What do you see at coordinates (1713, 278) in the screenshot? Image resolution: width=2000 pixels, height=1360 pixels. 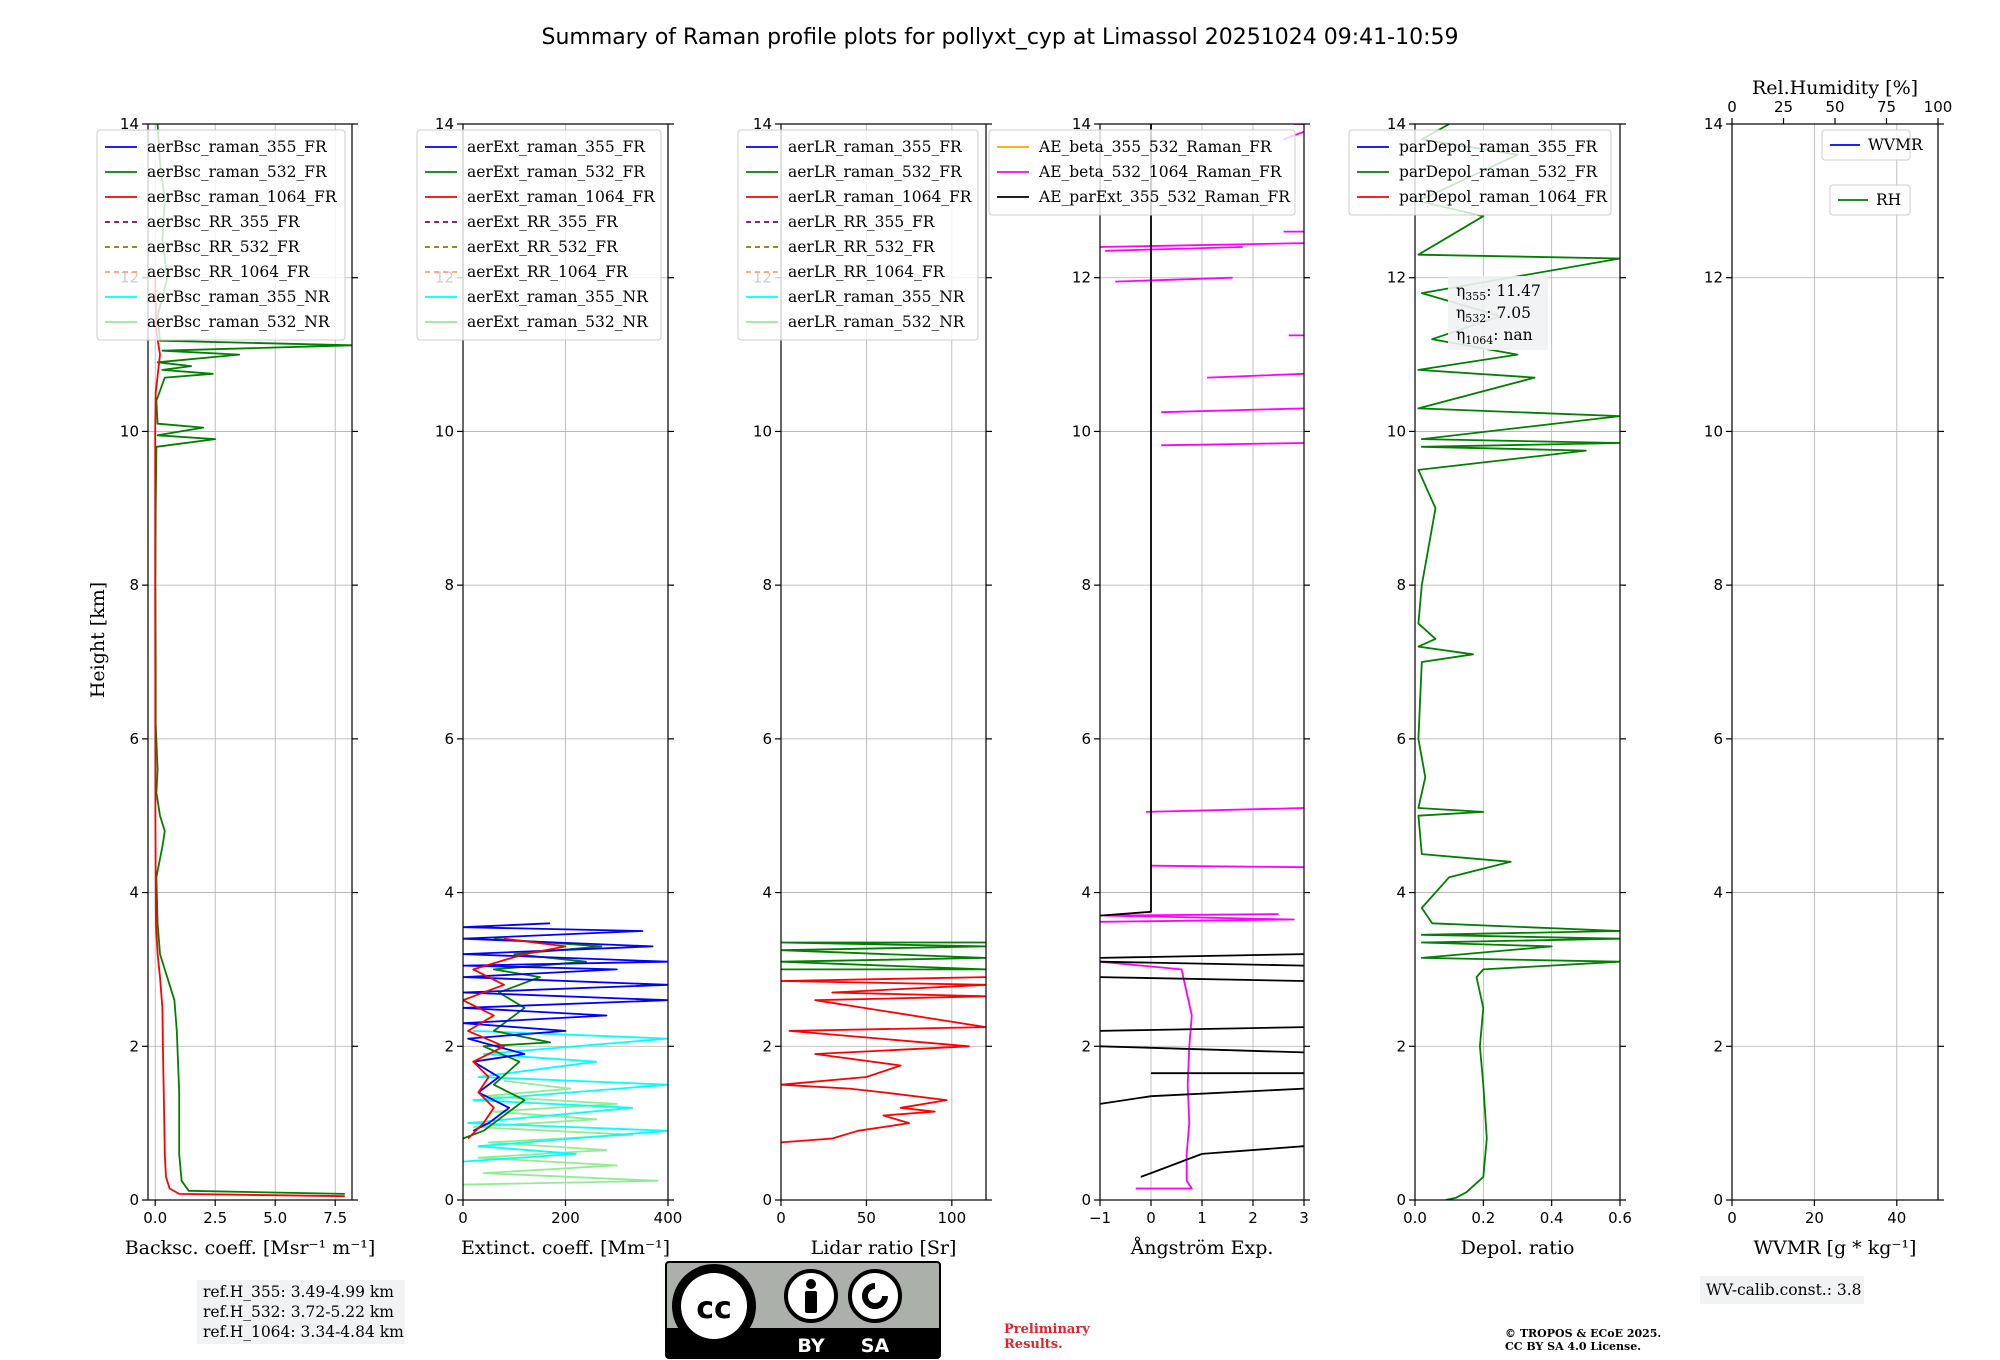 I see `y-tick-label: 12` at bounding box center [1713, 278].